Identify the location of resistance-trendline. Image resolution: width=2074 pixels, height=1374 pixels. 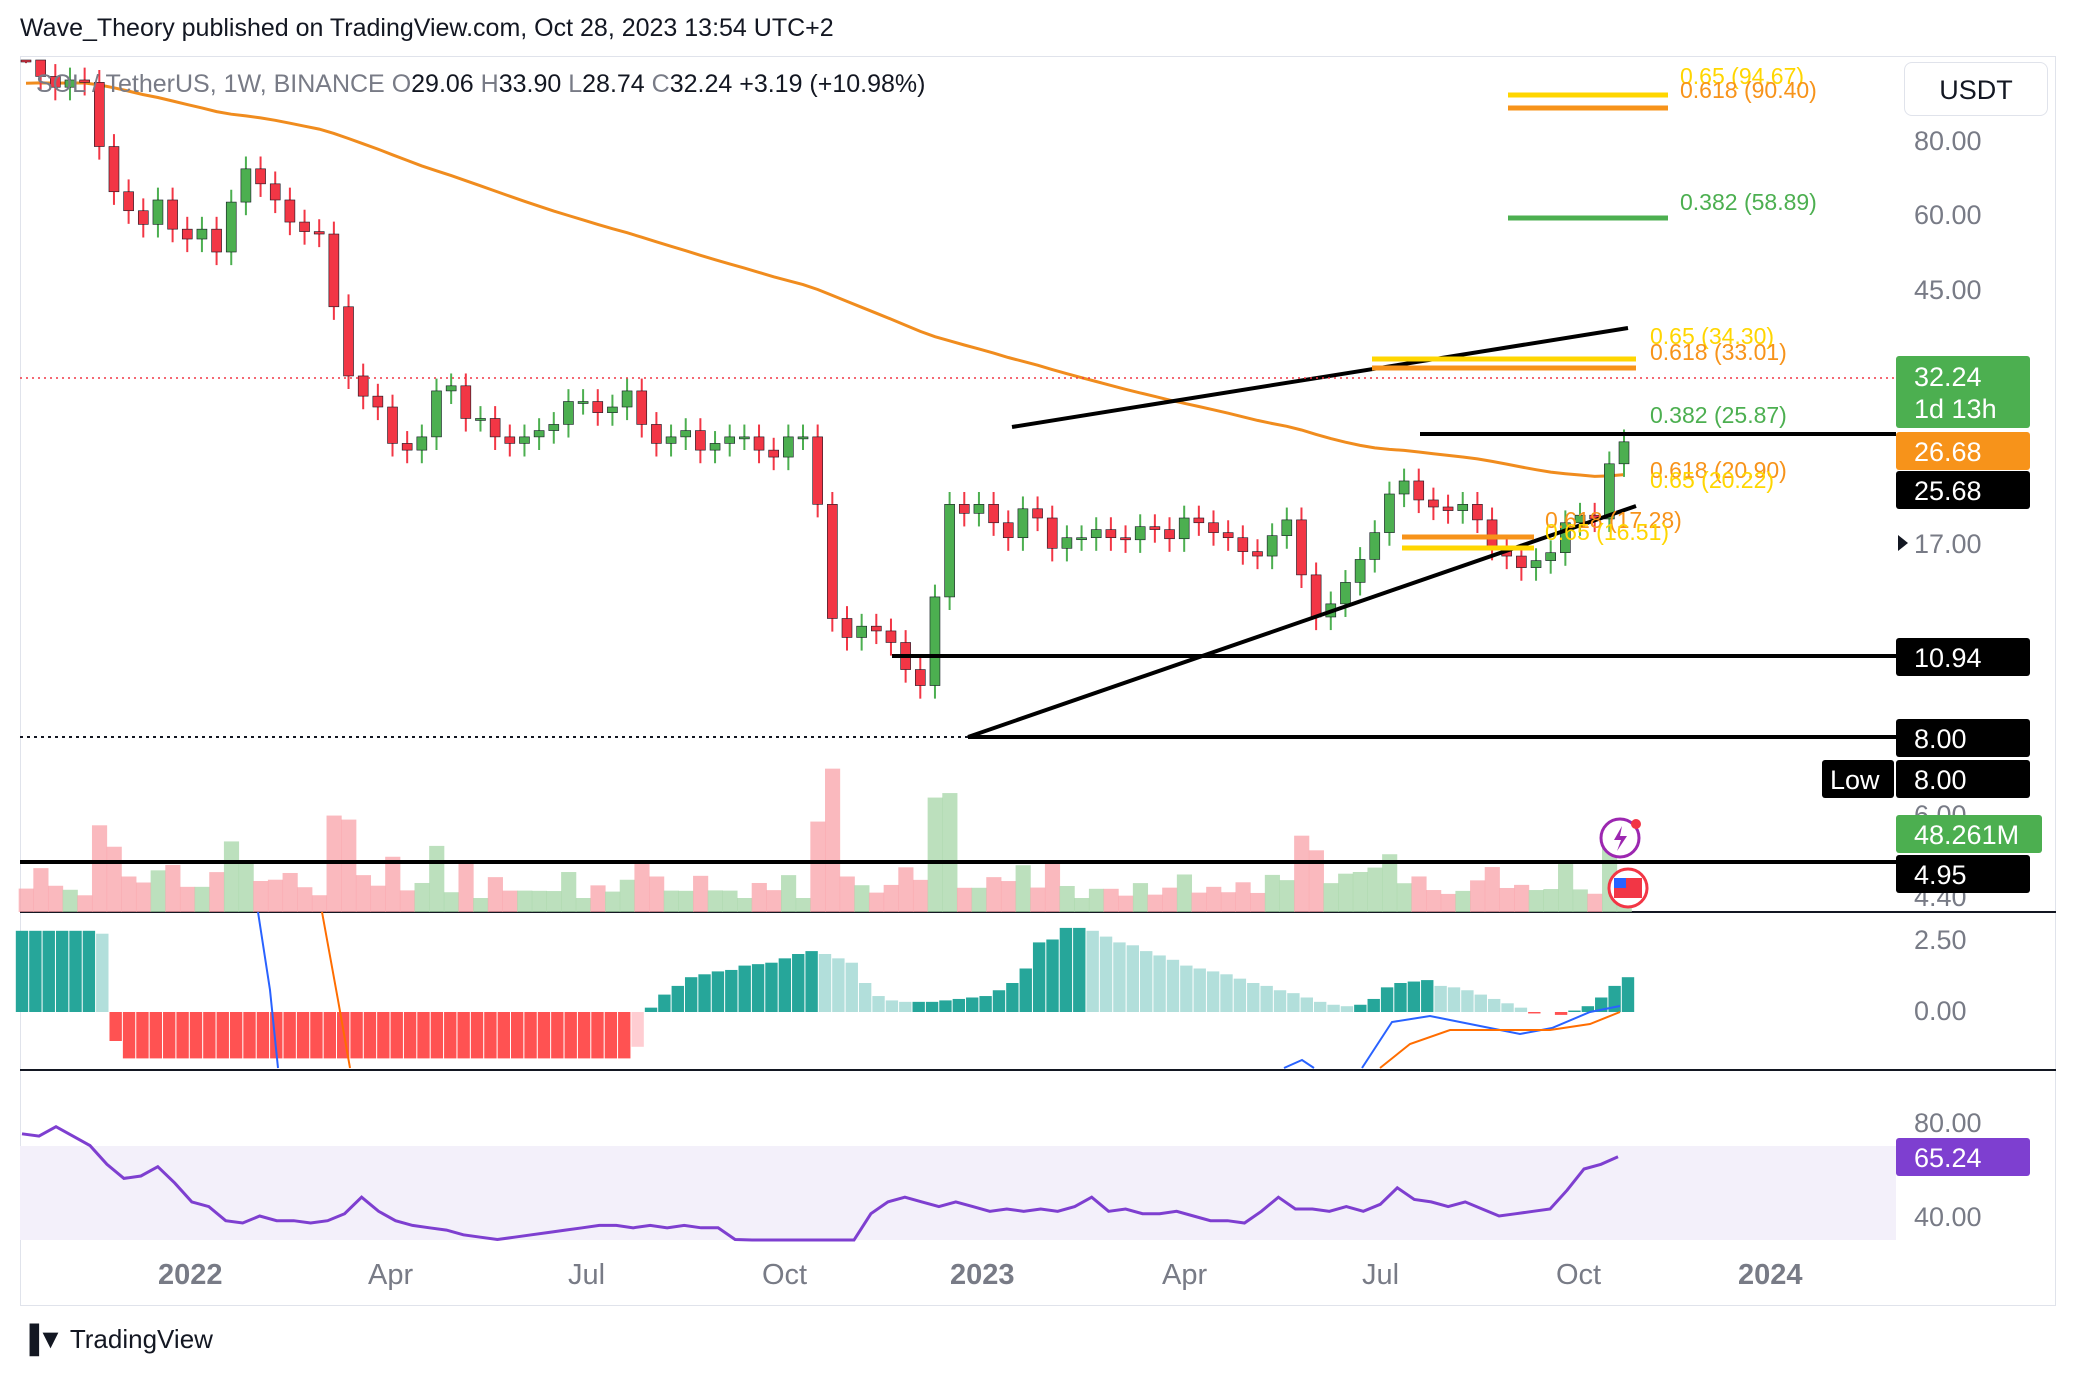
(1320, 377).